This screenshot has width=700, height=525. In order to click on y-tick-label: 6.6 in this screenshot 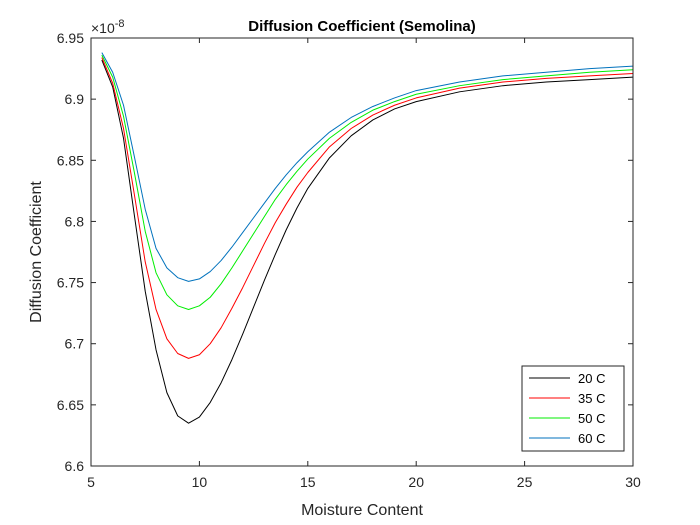, I will do `click(75, 466)`.